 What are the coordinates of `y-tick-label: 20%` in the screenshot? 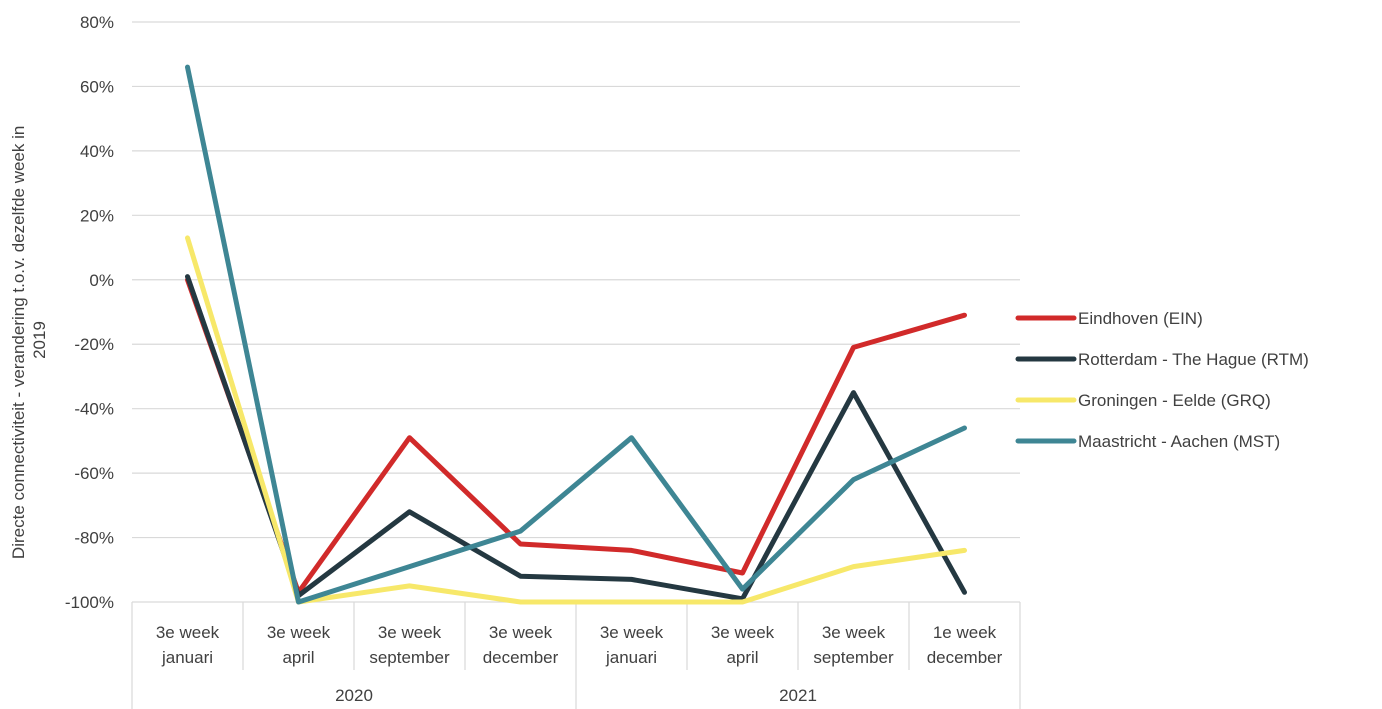 It's located at (97, 215).